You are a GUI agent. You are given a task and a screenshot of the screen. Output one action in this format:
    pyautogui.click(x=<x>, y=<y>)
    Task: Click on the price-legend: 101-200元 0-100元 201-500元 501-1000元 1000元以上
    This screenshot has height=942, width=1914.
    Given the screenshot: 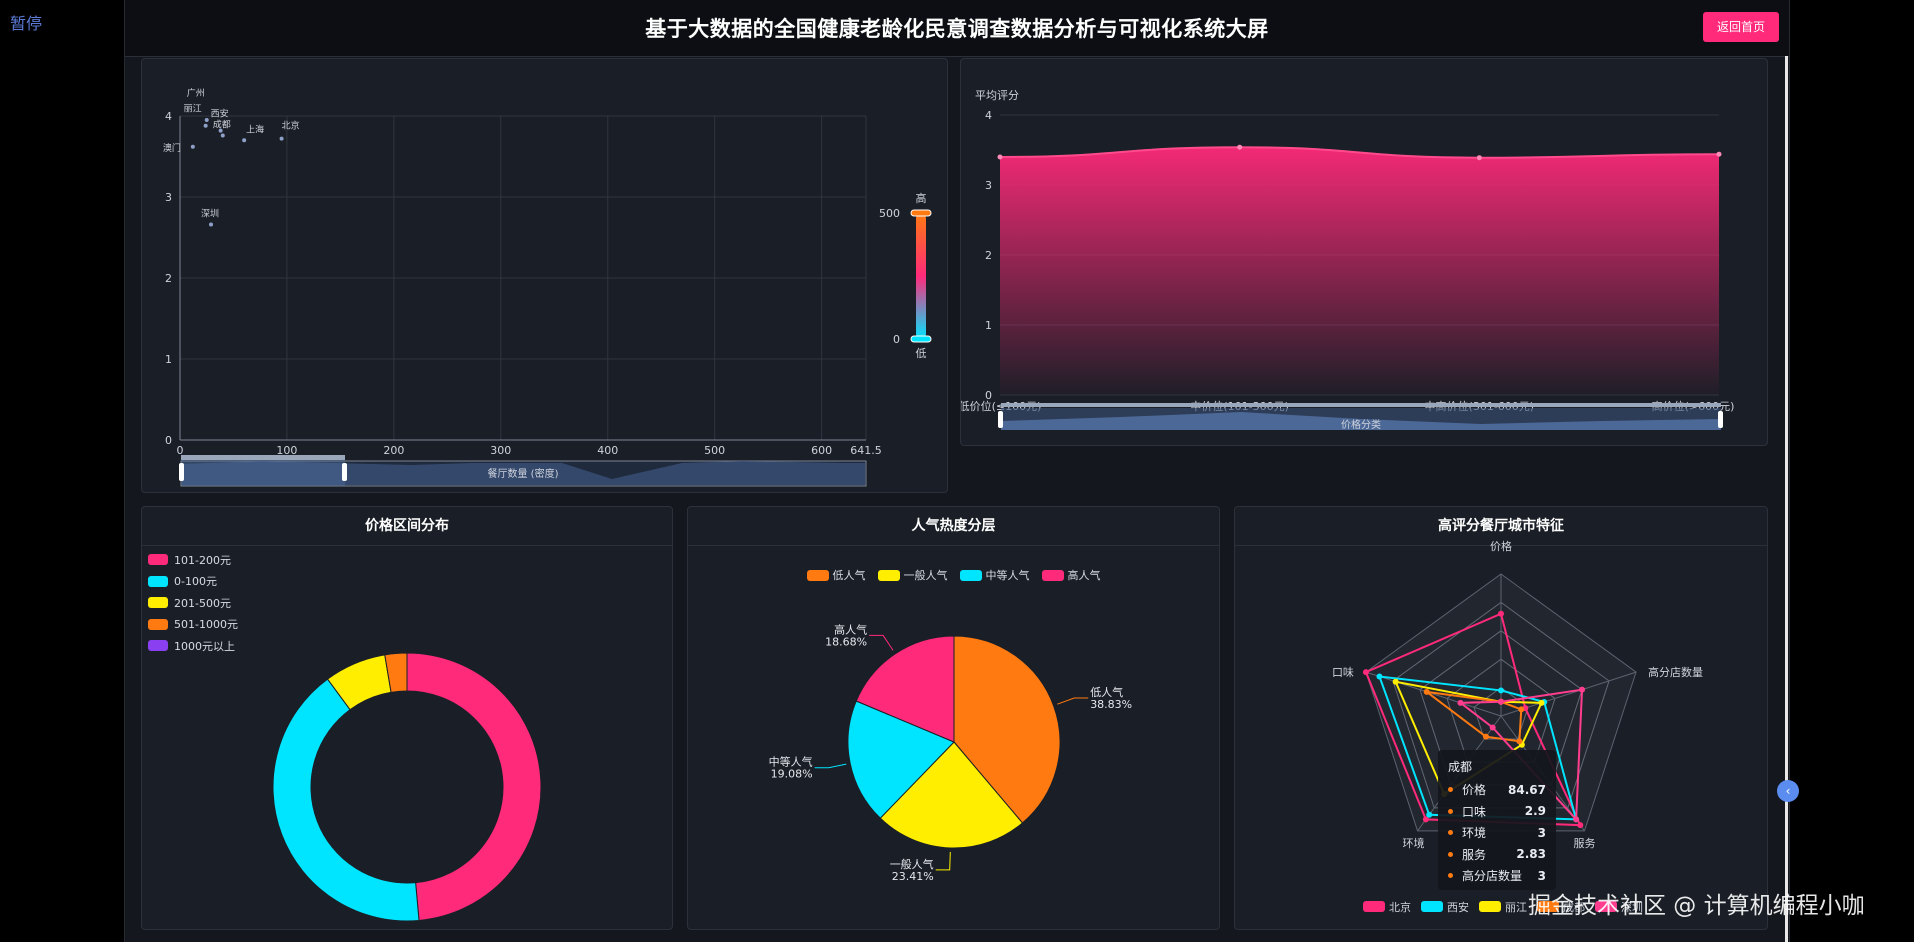 What is the action you would take?
    pyautogui.click(x=193, y=603)
    